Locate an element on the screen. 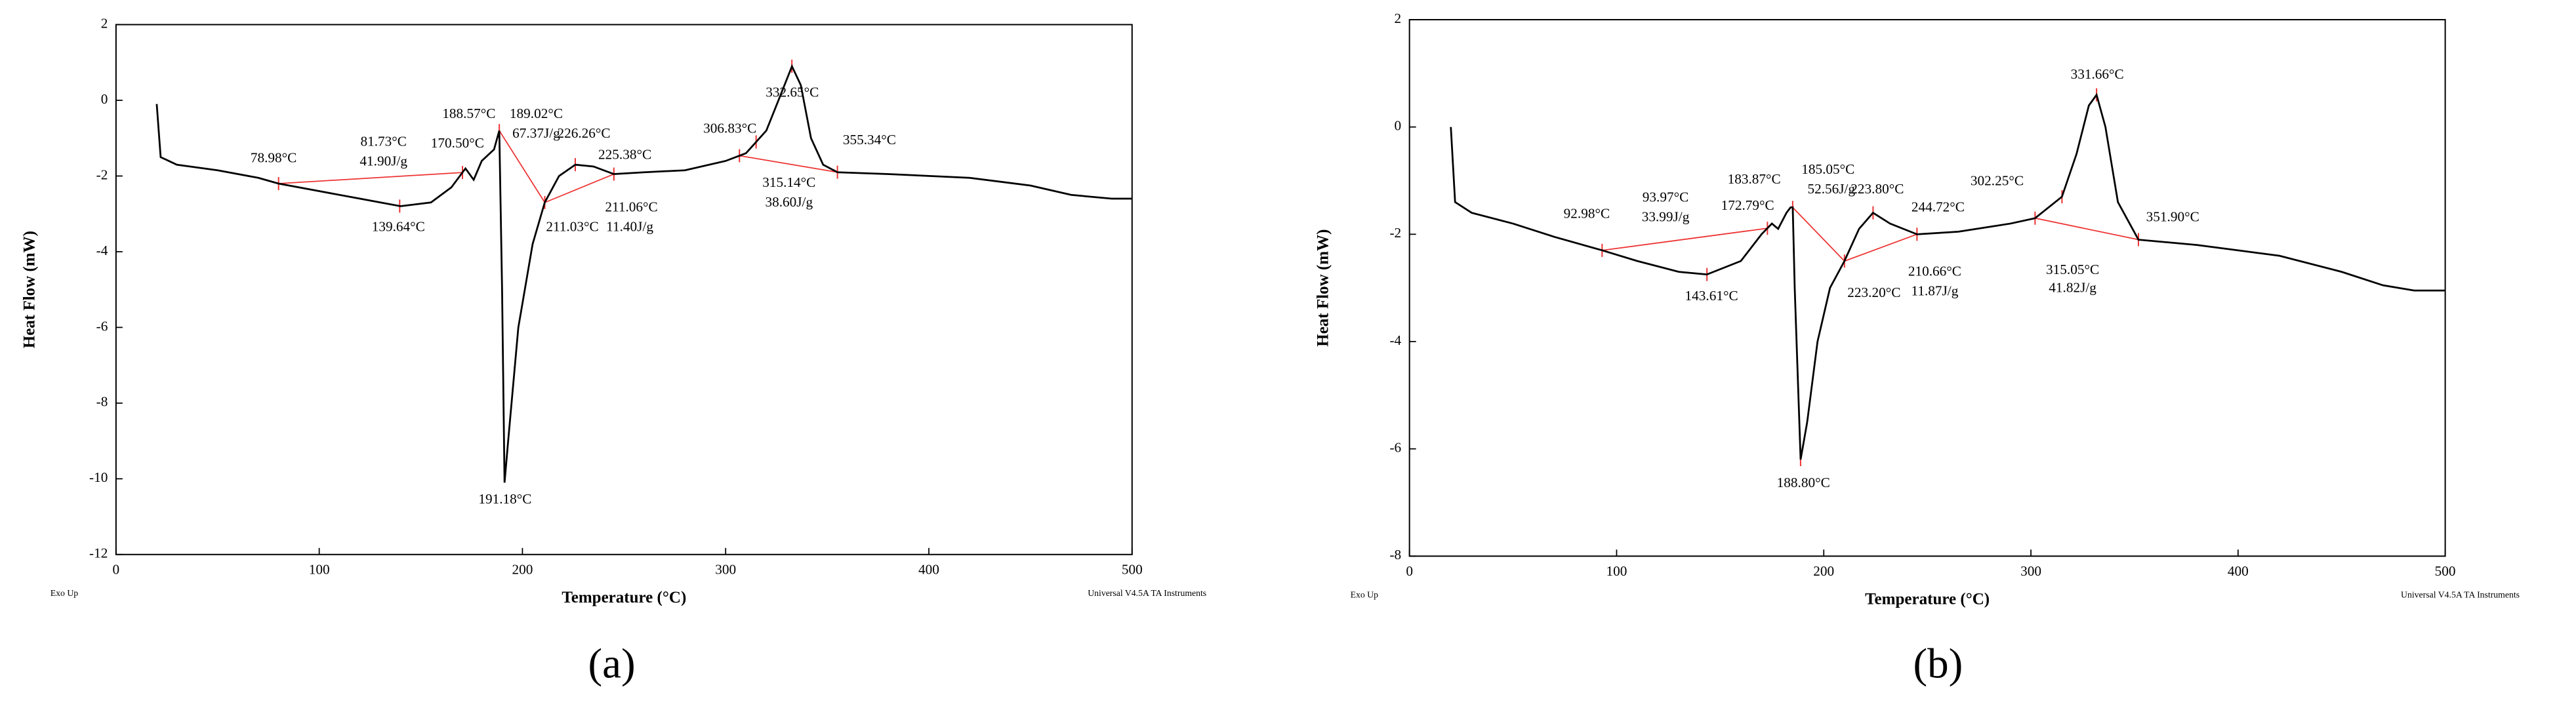 The width and height of the screenshot is (2576, 712). annotation: 315.14°C is located at coordinates (788, 182).